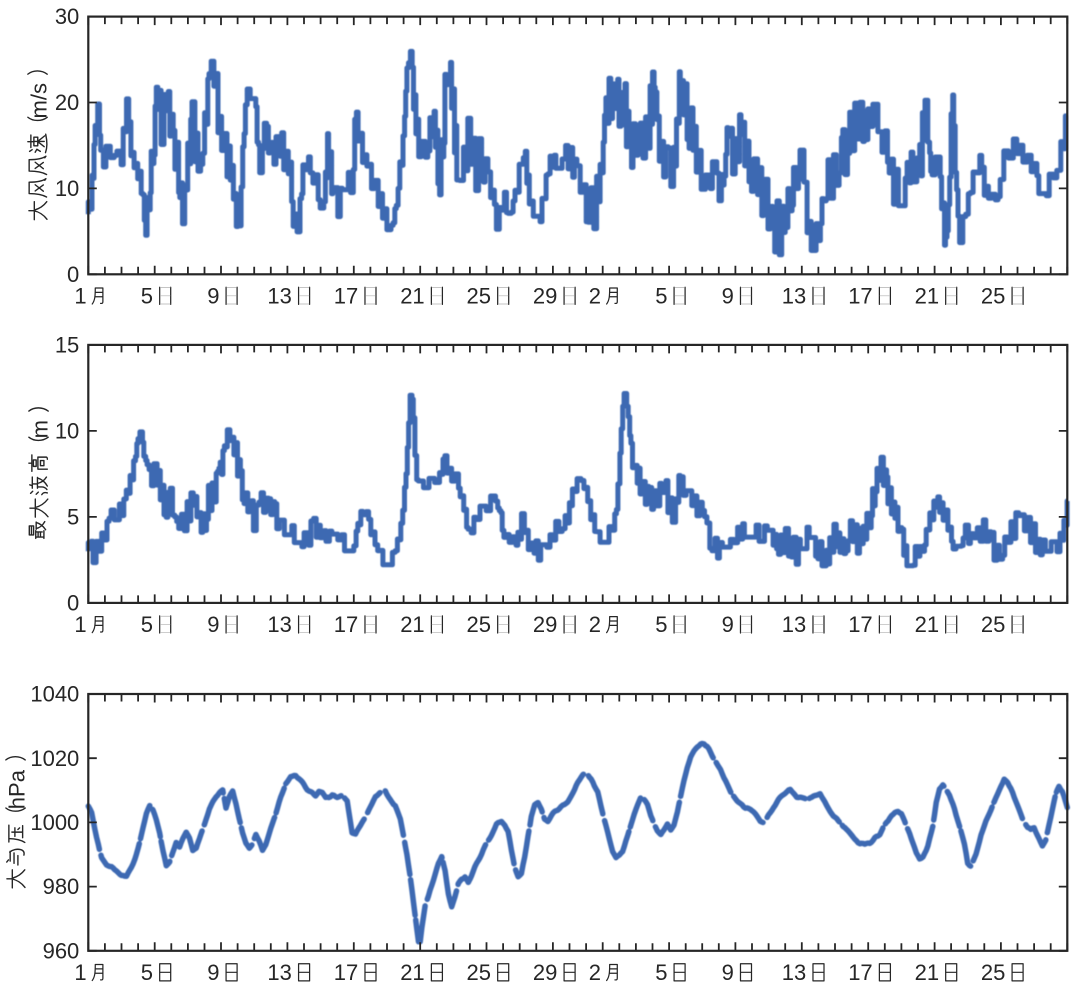  Describe the element at coordinates (61, 950) in the screenshot. I see `svg-text: 960` at that location.